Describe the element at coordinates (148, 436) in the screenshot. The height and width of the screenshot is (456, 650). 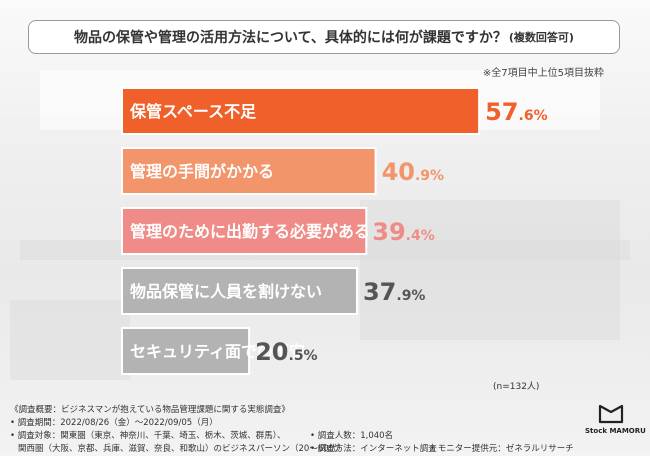
I see `survey-target-1: • 調査対象：関東圏（東京、神奈川、千葉、埼玉、栃木、茨城、群馬）、` at that location.